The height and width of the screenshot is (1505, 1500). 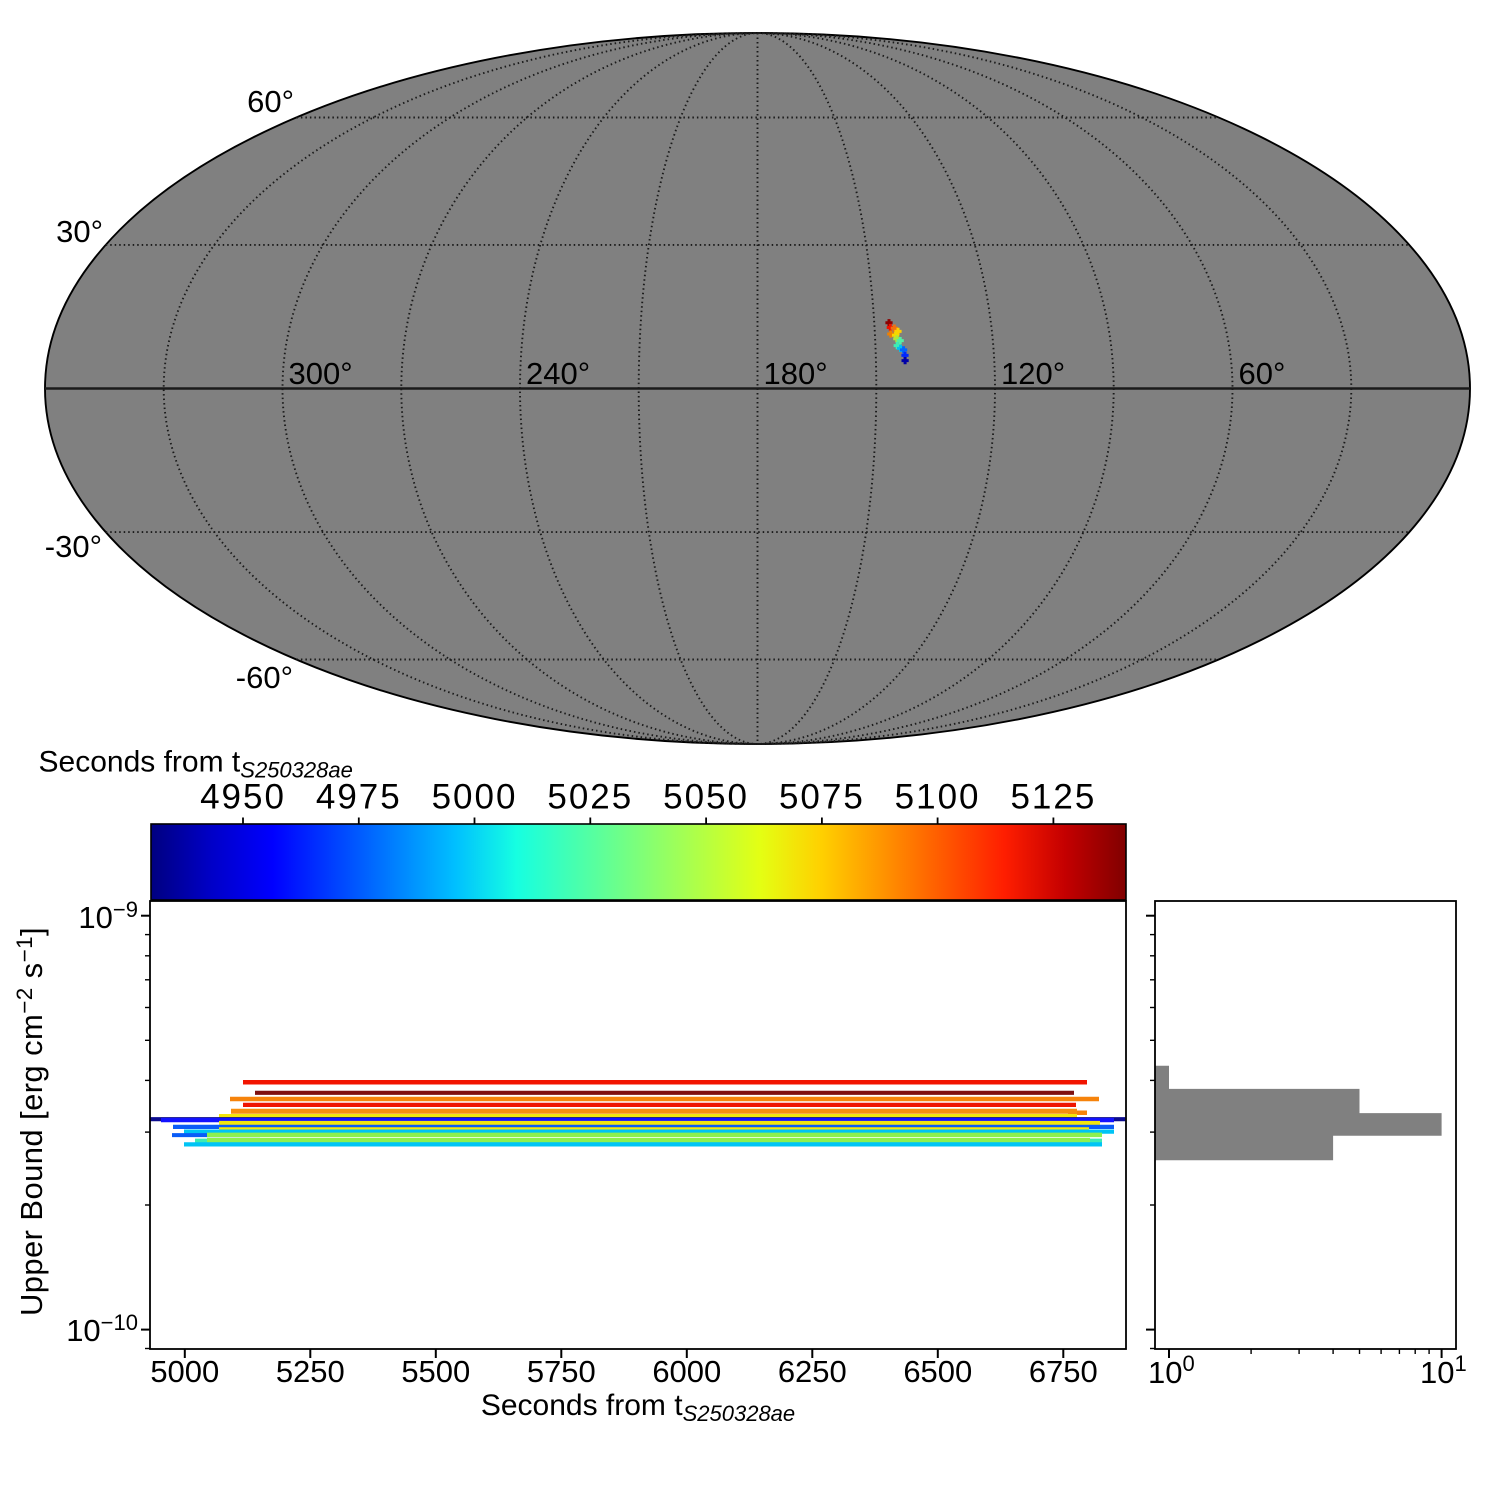 I want to click on svg-text: 6250, so click(x=812, y=1371).